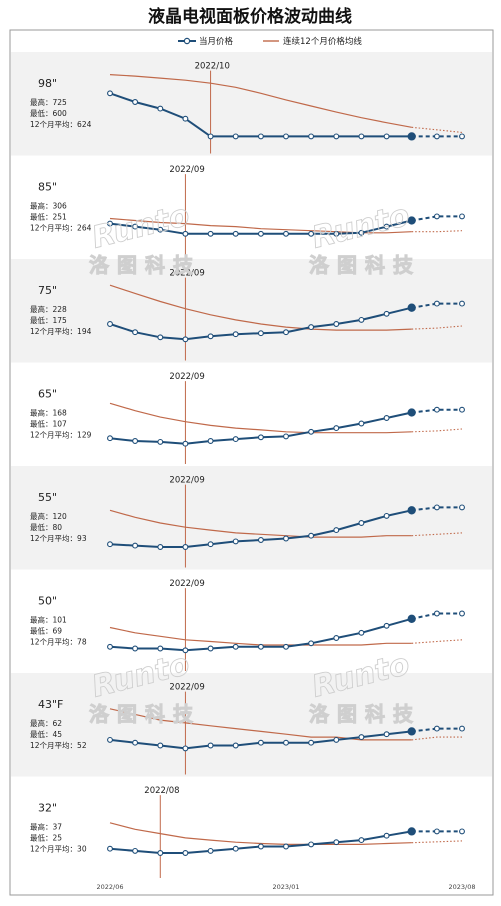 The image size is (501, 906). Describe the element at coordinates (212, 67) in the screenshot. I see `event-marker-label: 2022/10` at that location.